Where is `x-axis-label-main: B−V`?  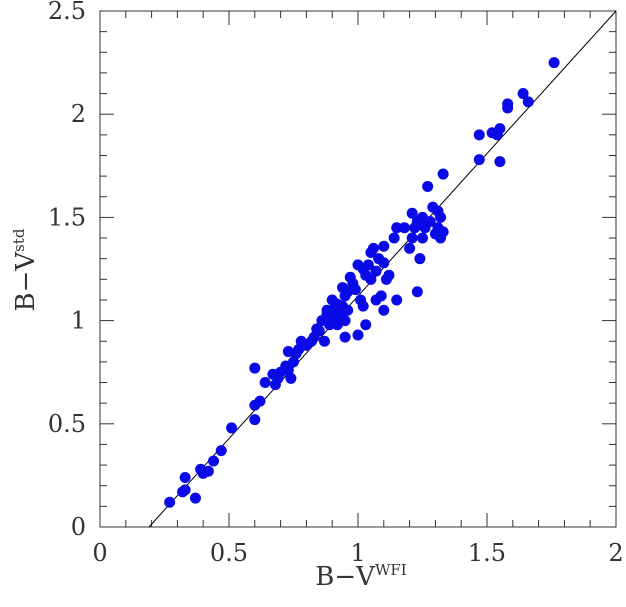 x-axis-label-main: B−V is located at coordinates (345, 577).